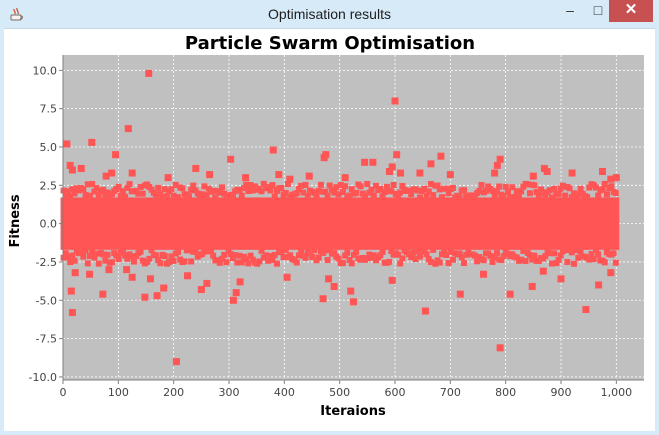 The image size is (659, 435). Describe the element at coordinates (118, 392) in the screenshot. I see `x-tick-label: 100` at that location.